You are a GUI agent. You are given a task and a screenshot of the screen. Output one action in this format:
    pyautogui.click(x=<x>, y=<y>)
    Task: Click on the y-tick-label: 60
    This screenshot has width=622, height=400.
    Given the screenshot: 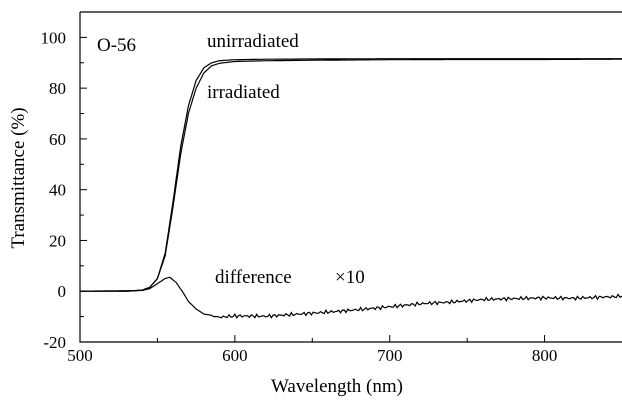 What is the action you would take?
    pyautogui.click(x=57, y=139)
    